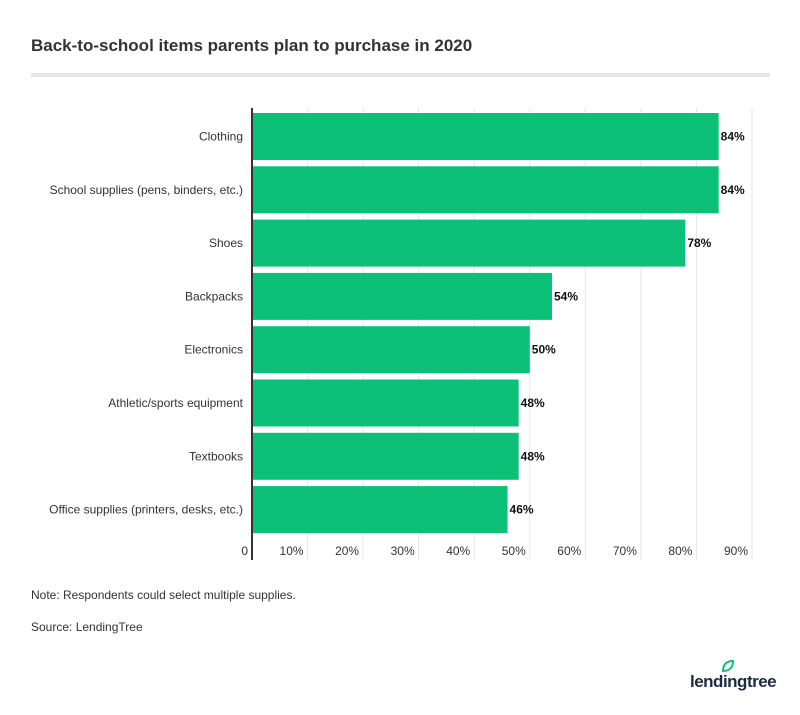  I want to click on category-label: Textbooks, so click(216, 456).